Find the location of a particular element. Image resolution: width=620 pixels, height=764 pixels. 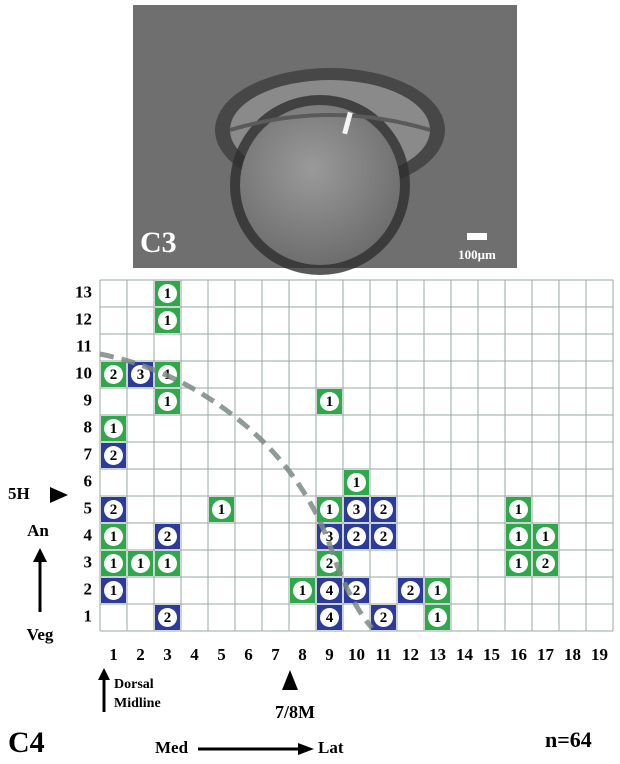

label-5h: 5H is located at coordinates (19, 493).